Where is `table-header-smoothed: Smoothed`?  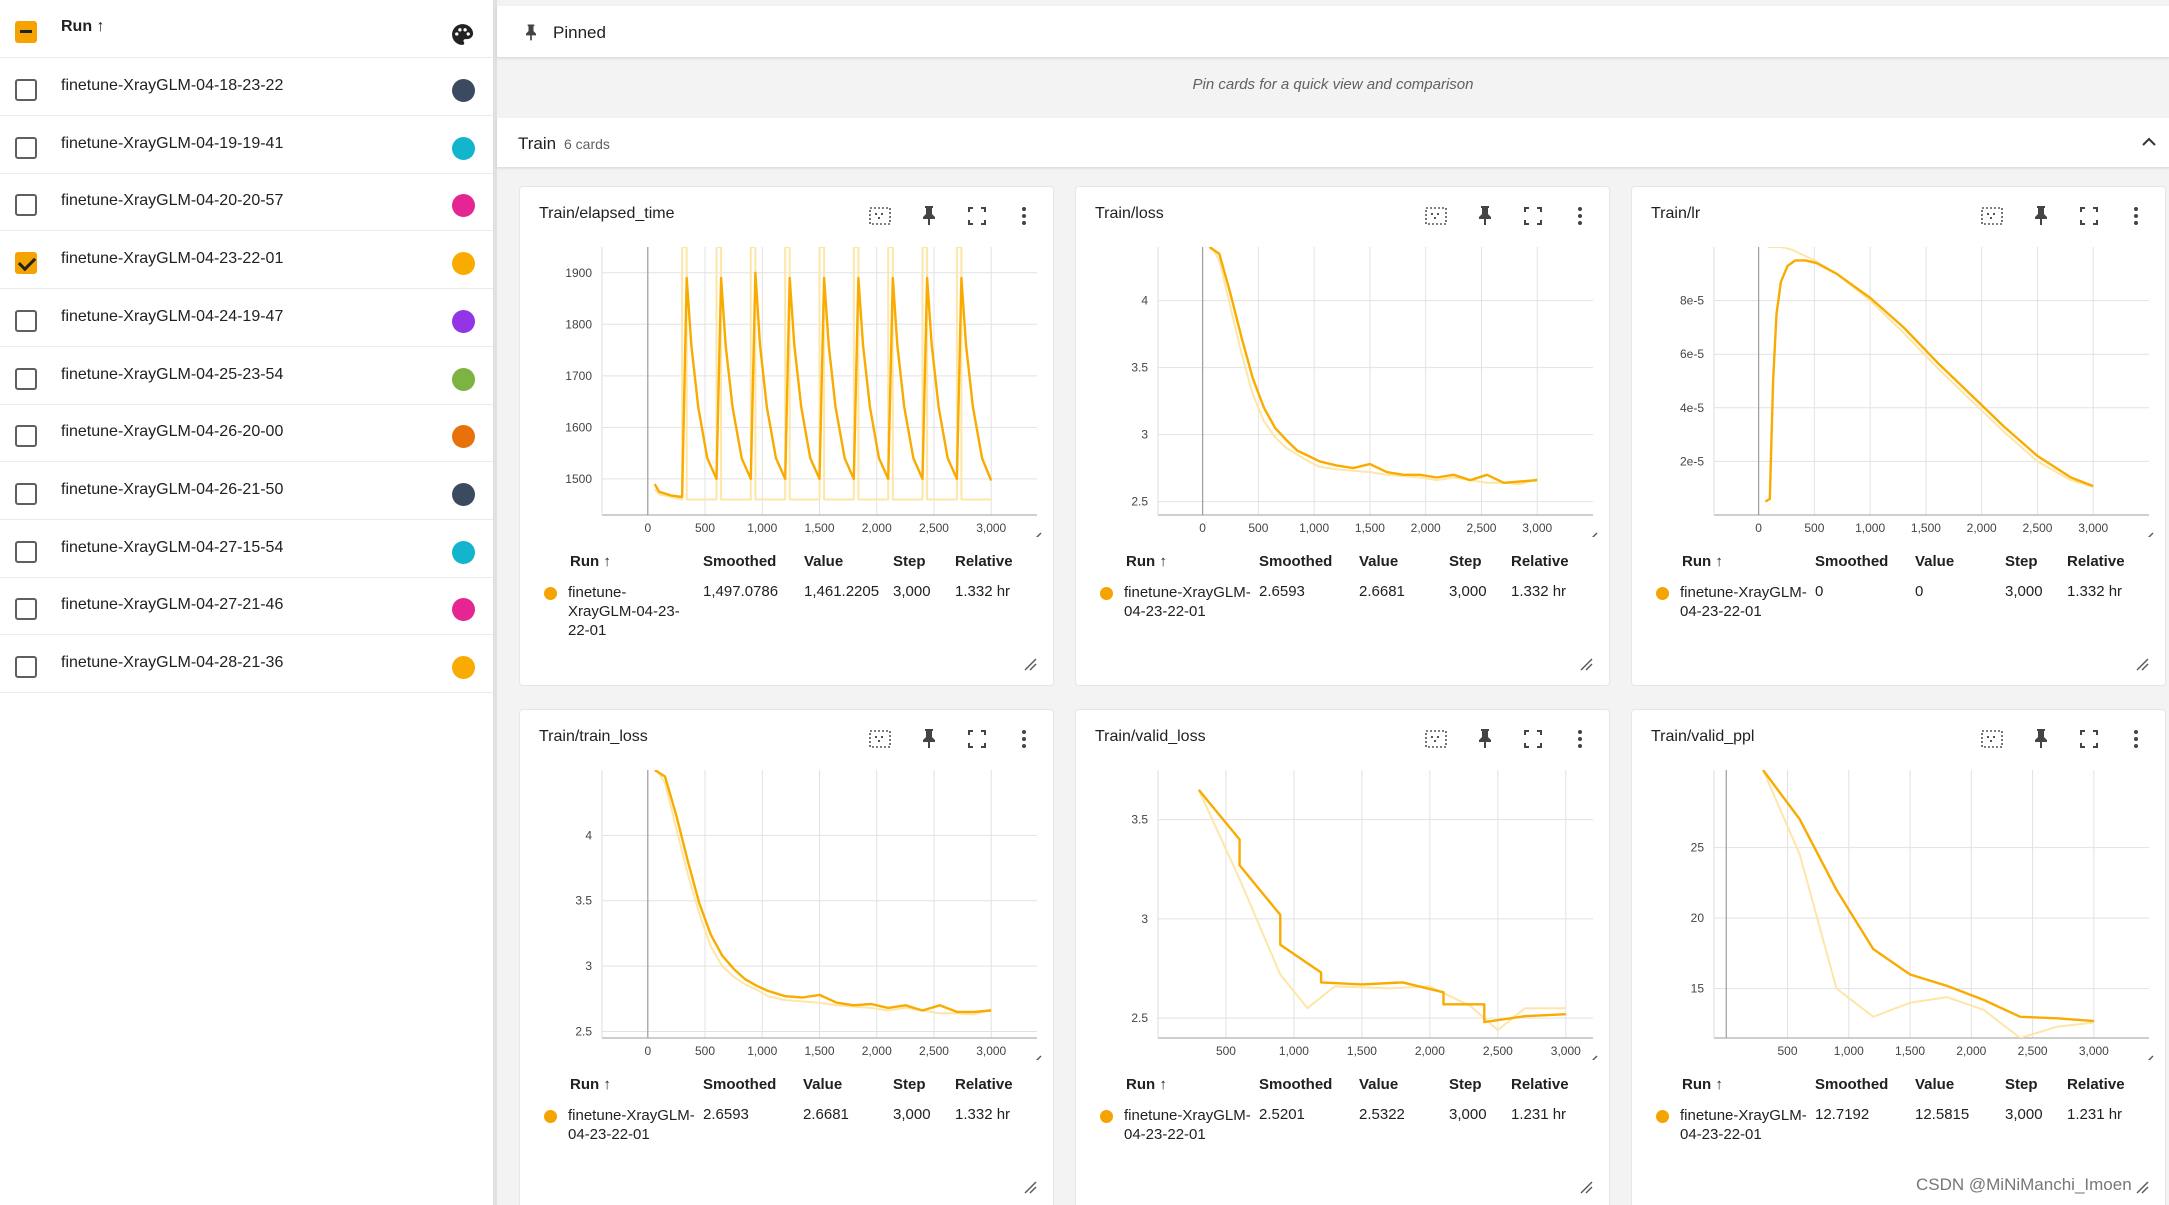
table-header-smoothed: Smoothed is located at coordinates (1852, 561).